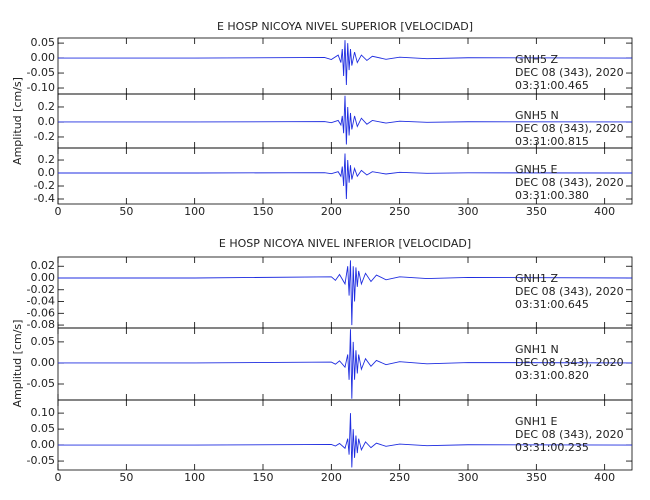 Image resolution: width=650 pixels, height=500 pixels. What do you see at coordinates (44, 198) in the screenshot?
I see `y-tick-label: -0.4` at bounding box center [44, 198].